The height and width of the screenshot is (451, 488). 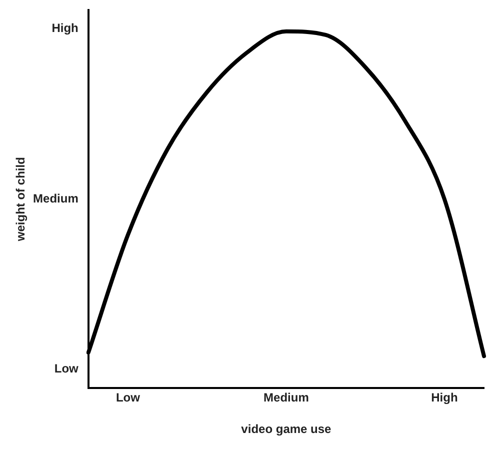 I want to click on x-tick-label: Medium, so click(x=286, y=397).